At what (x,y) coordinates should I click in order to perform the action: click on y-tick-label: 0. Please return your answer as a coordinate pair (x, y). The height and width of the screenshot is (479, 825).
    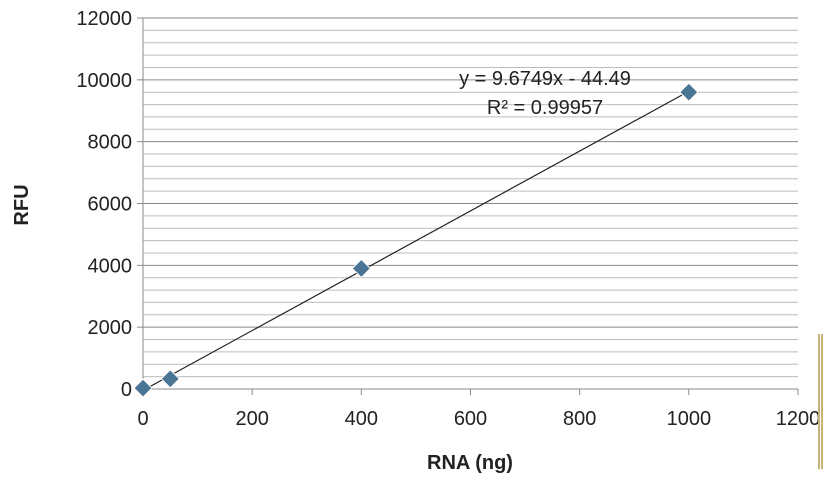
    Looking at the image, I should click on (126, 390).